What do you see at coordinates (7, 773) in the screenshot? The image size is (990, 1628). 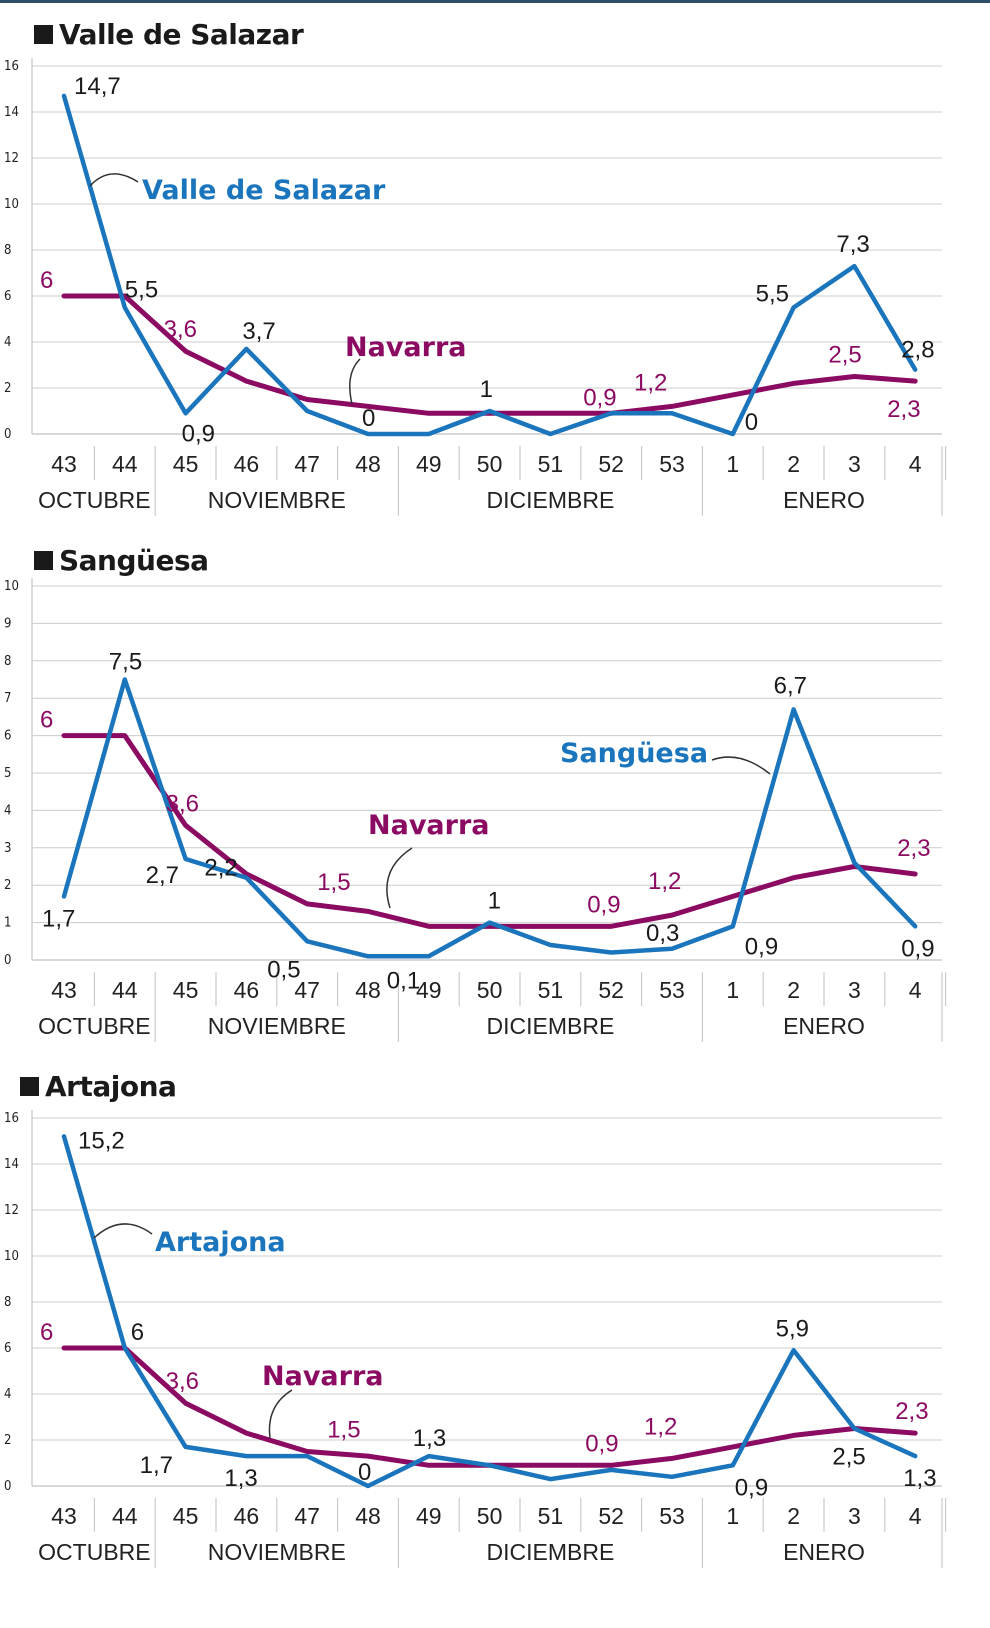 I see `y-tick-label: 5` at bounding box center [7, 773].